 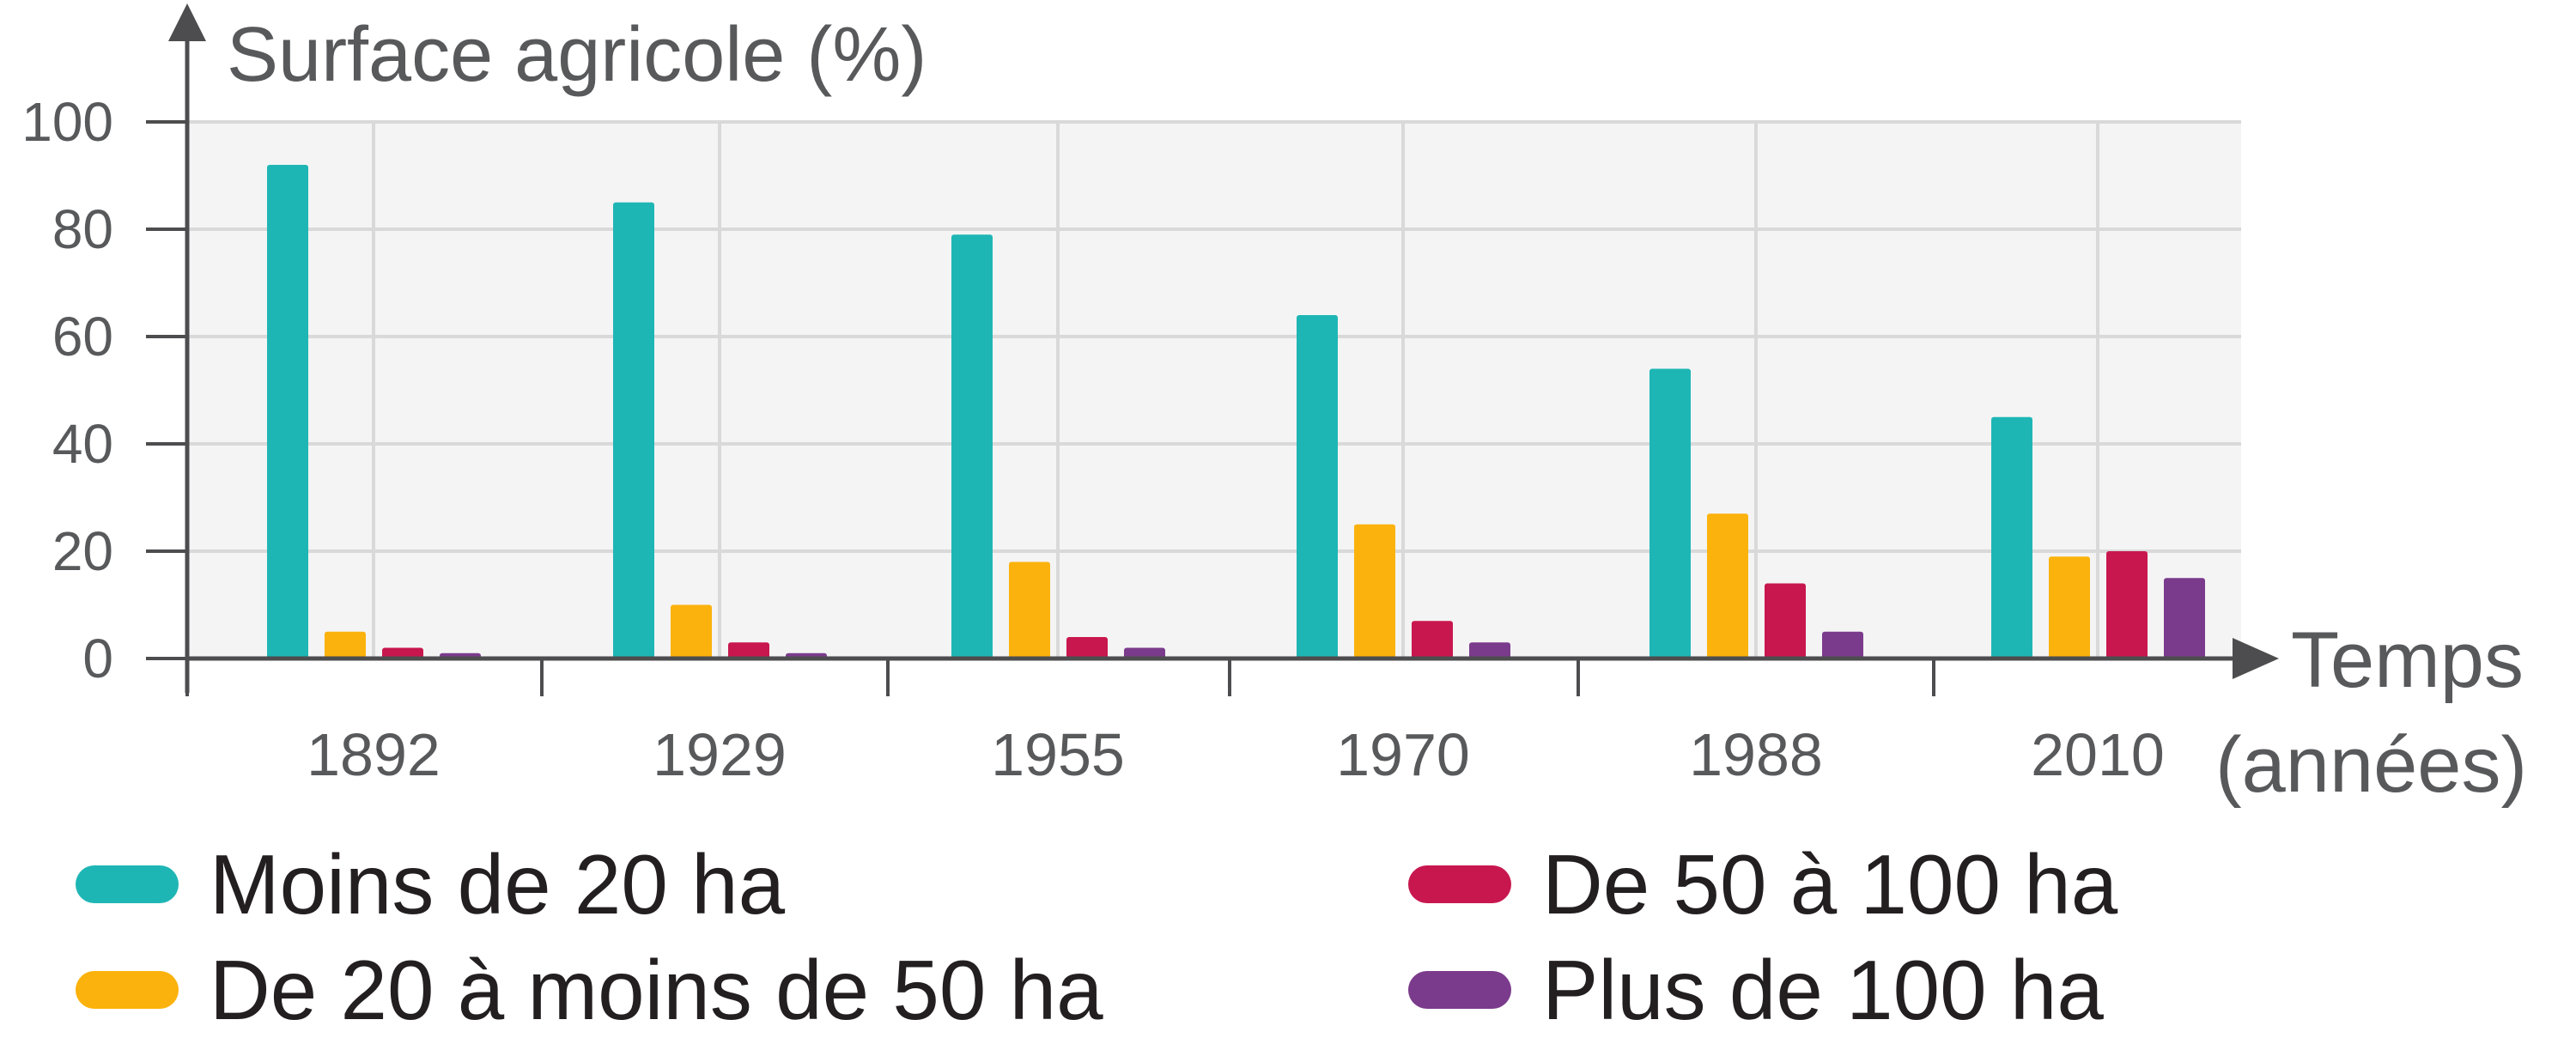 What do you see at coordinates (2371, 765) in the screenshot?
I see `x-axis-title-line2: (années)` at bounding box center [2371, 765].